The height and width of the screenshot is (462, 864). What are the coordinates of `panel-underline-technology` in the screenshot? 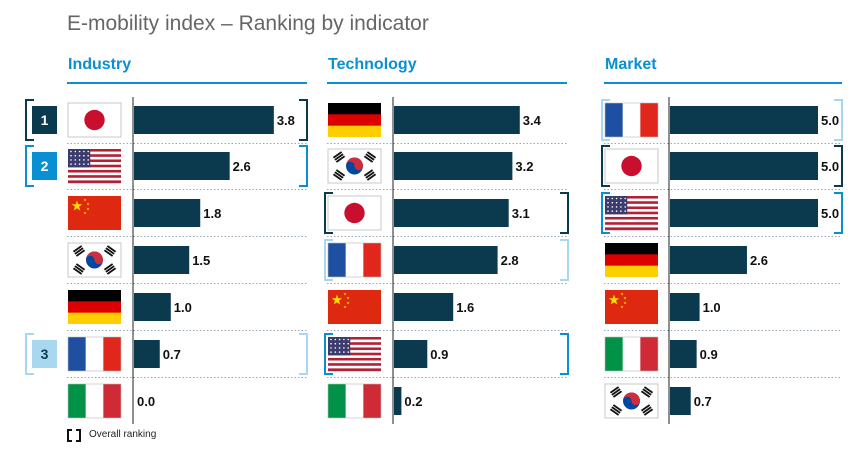 It's located at (447, 83).